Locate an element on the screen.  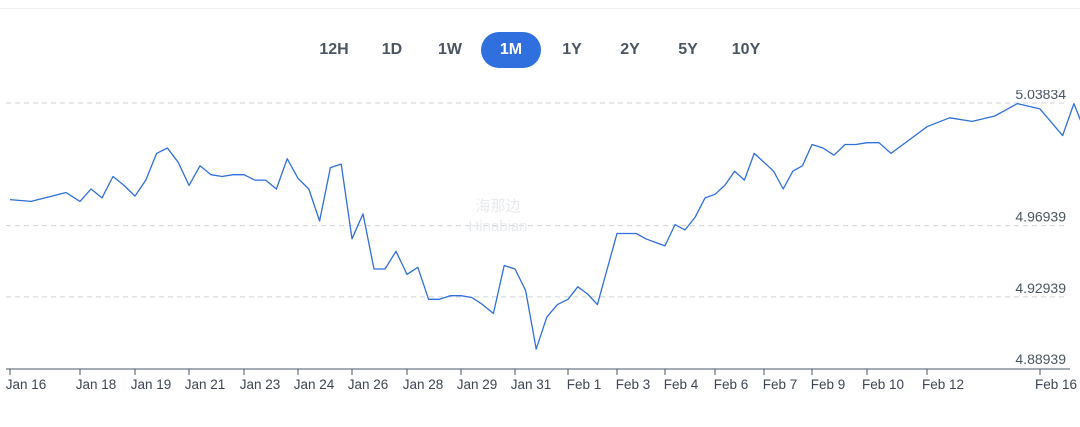
range-tab-10y: 10Y is located at coordinates (746, 49).